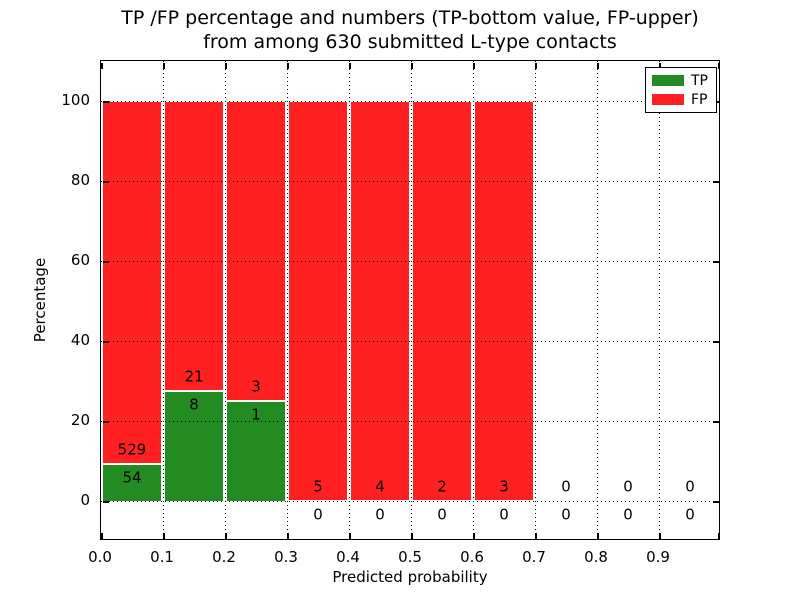 The width and height of the screenshot is (800, 600). I want to click on x-tick-label: 0.0, so click(100, 557).